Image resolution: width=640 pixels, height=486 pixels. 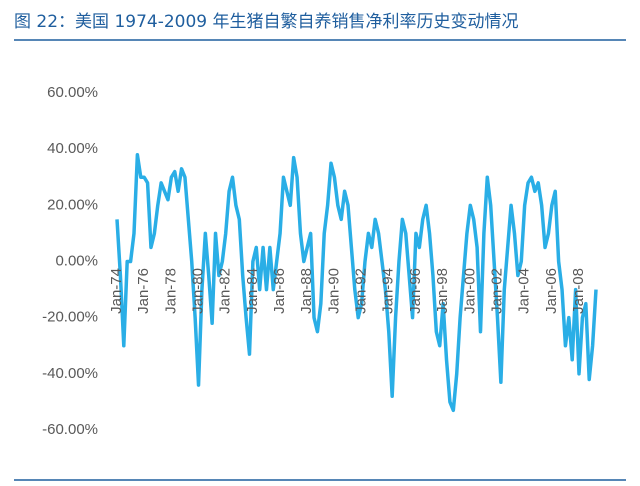 What do you see at coordinates (72, 92) in the screenshot?
I see `y-tick-label: 60.00%` at bounding box center [72, 92].